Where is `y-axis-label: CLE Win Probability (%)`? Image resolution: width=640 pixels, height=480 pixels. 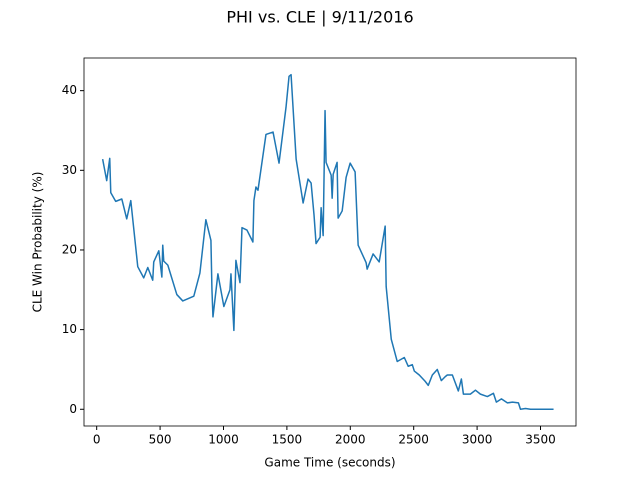 y-axis-label: CLE Win Probability (%) is located at coordinates (38, 242).